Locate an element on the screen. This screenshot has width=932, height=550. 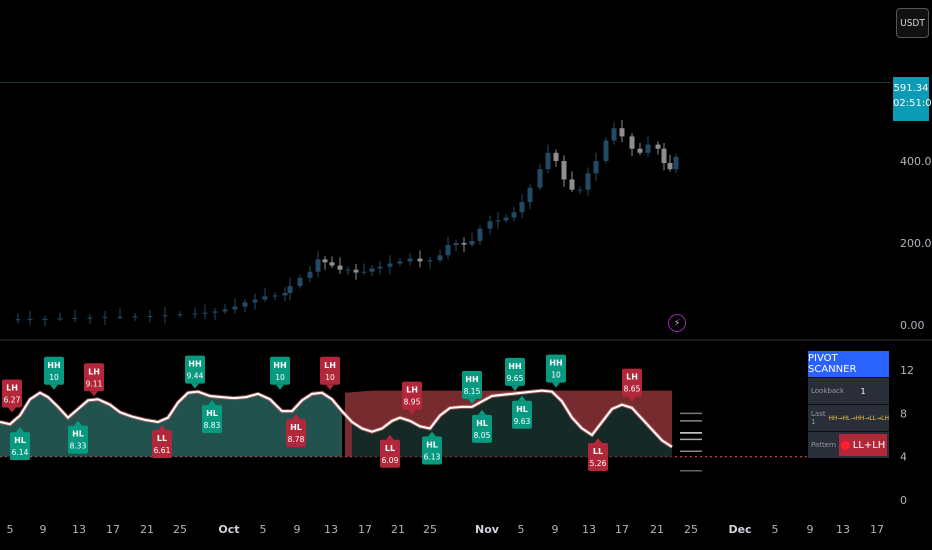
x-axis-tick: 9 is located at coordinates (297, 529).